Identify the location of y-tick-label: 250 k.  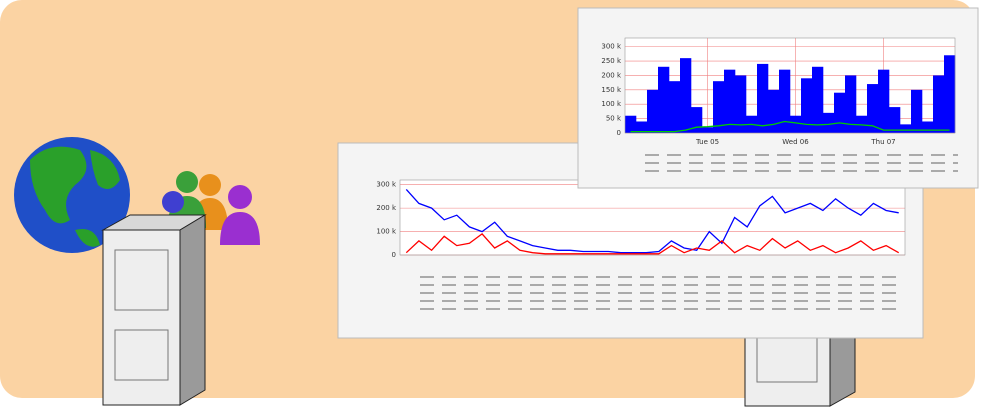
(611, 61).